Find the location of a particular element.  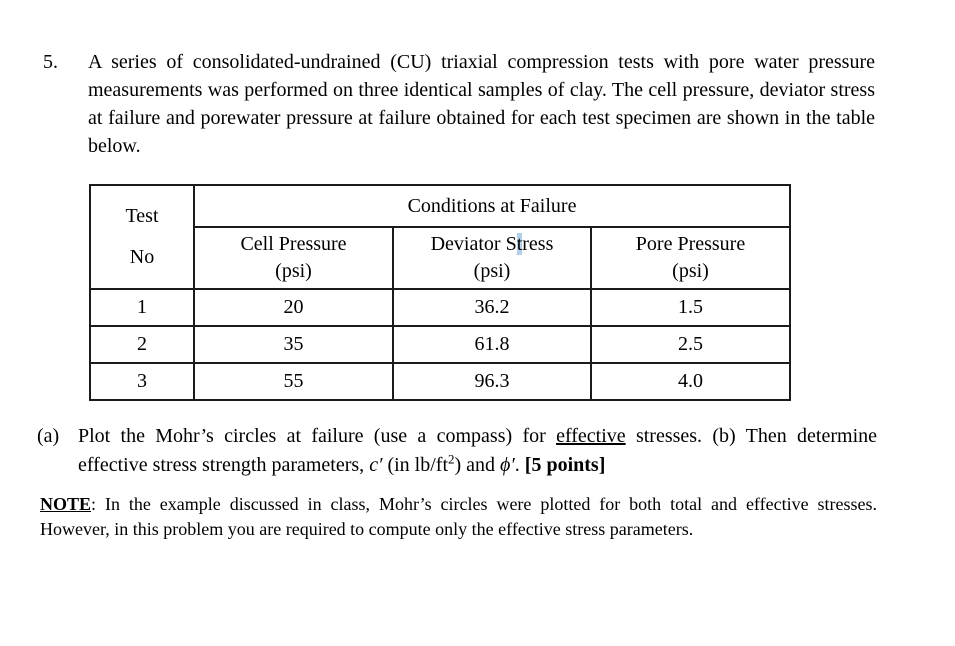

note-label: NOTE is located at coordinates (66, 504).